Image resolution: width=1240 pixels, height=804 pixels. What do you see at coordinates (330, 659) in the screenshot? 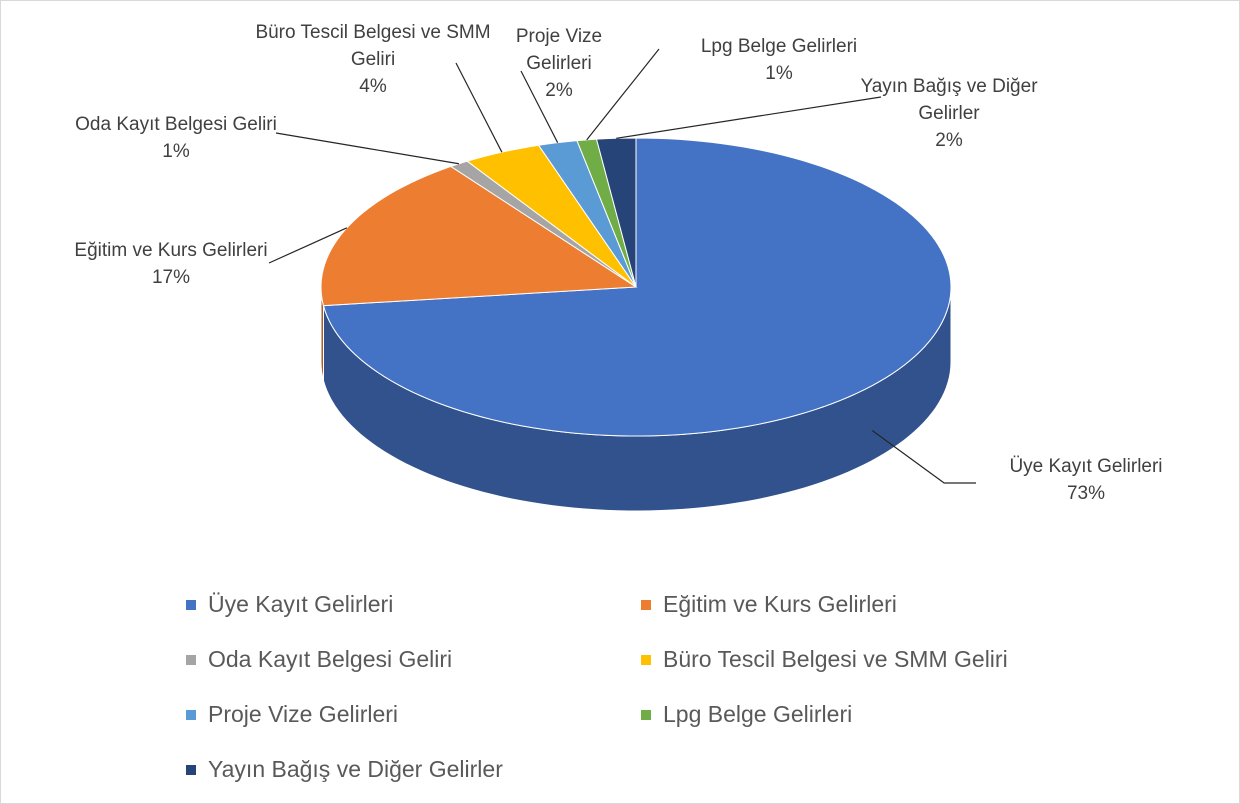
I see `legend-label: Oda Kayıt Belgesi Geliri` at bounding box center [330, 659].